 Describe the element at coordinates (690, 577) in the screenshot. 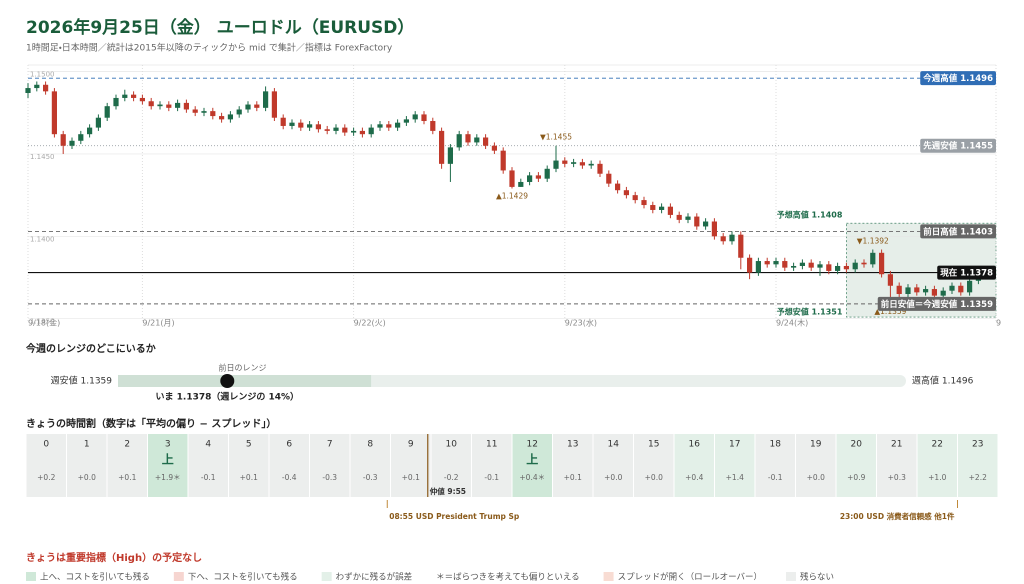

I see `legend-label: スプレッドが開く（ロールオーバー）` at that location.